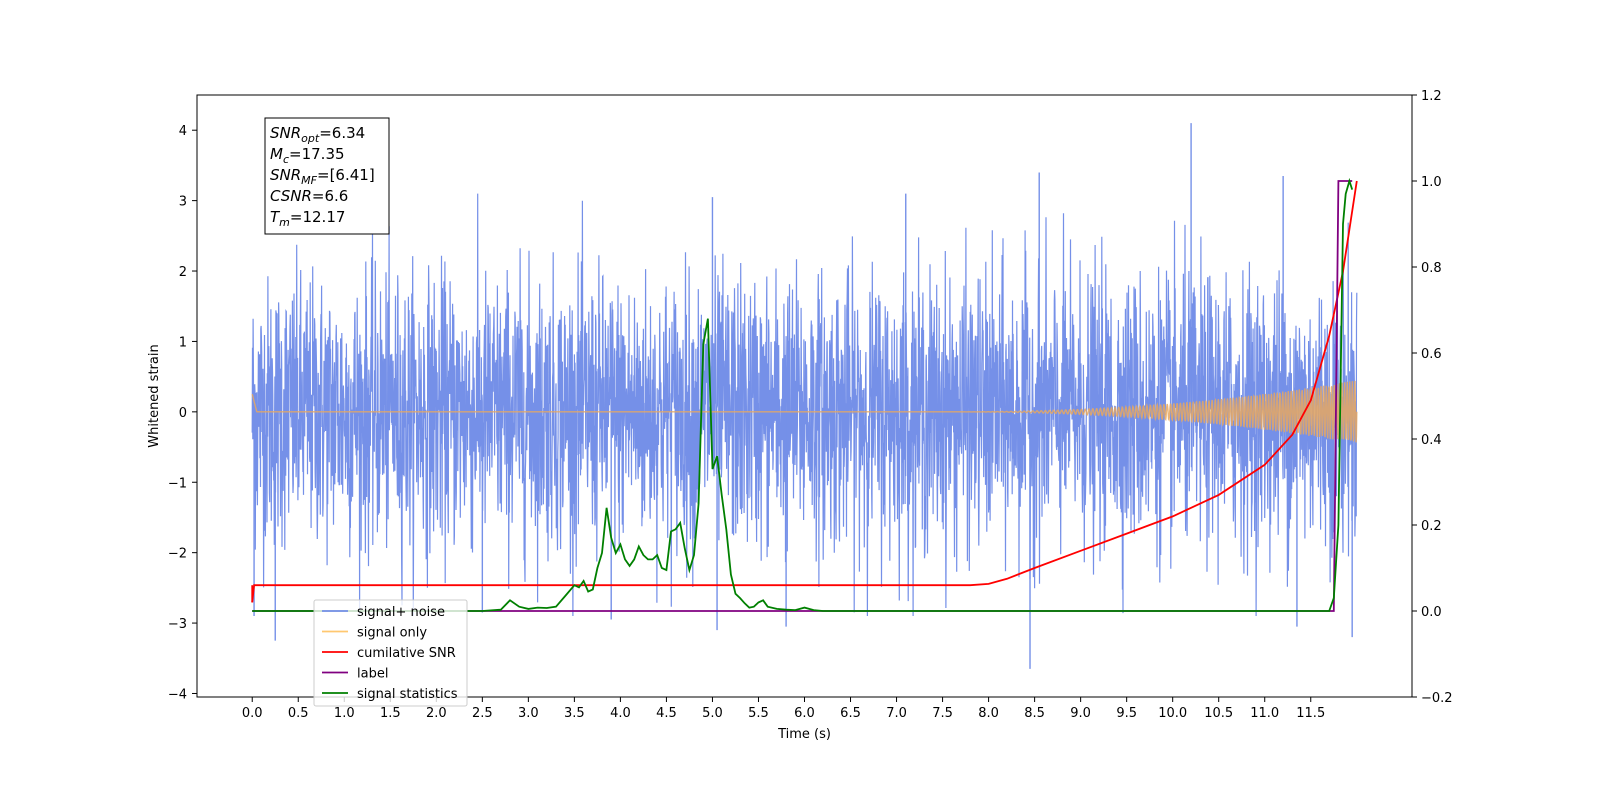  What do you see at coordinates (804, 411) in the screenshot?
I see `series-signal-only-line` at bounding box center [804, 411].